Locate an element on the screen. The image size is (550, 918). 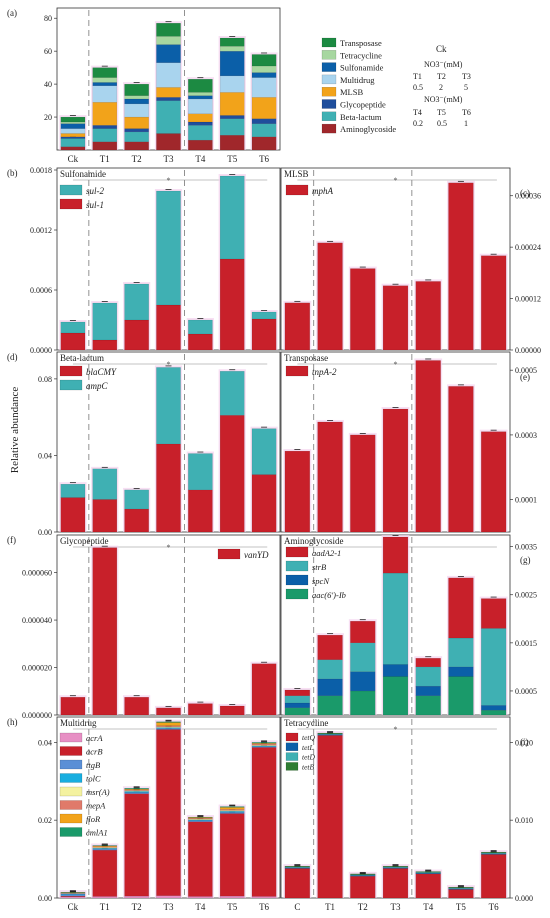
bar-acrb-t3 is located at coordinates (168, 812).